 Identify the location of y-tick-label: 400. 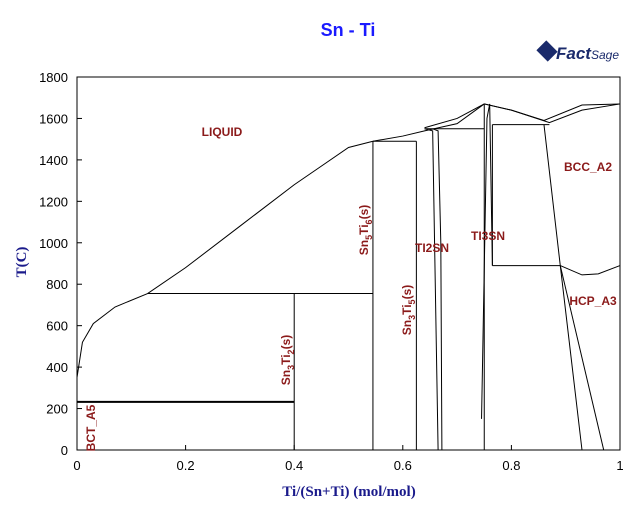
(57, 367).